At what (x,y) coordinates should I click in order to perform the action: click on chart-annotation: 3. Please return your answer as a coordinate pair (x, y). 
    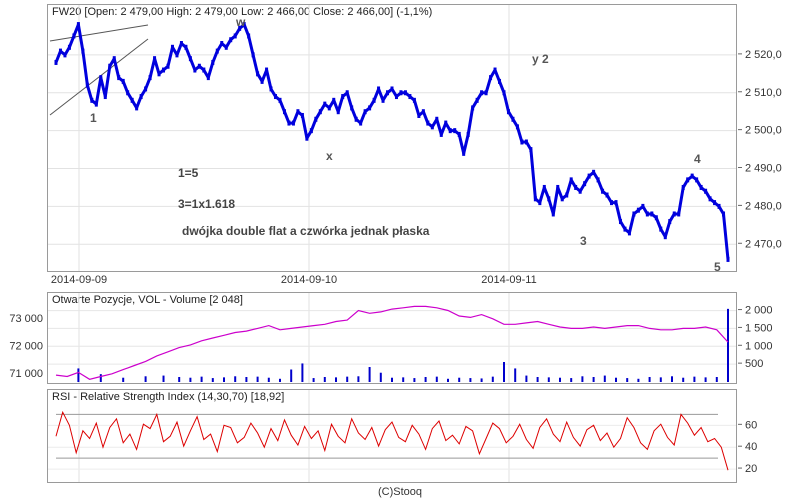
    Looking at the image, I should click on (583, 241).